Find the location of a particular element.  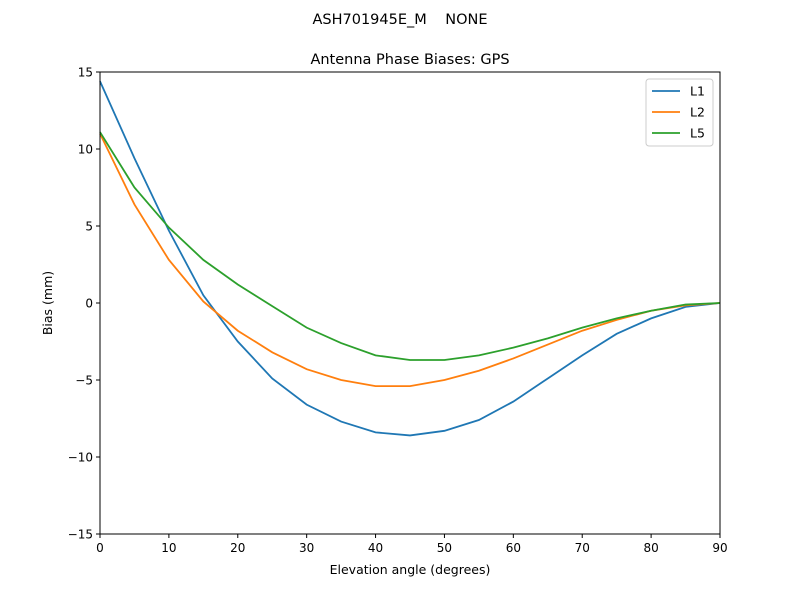

y-tick-label: 10 is located at coordinates (85, 150).